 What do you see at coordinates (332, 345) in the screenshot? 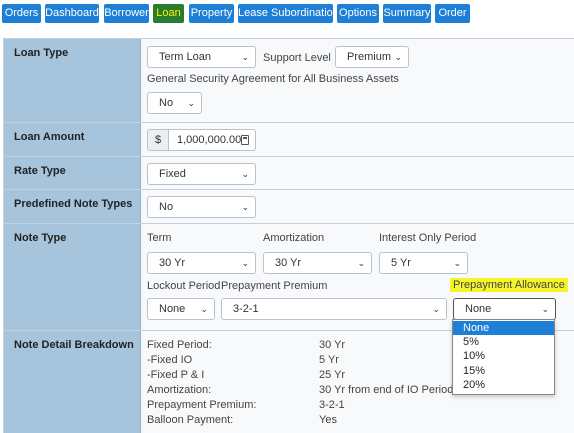
I see `breakdown-value: 30 Yr` at bounding box center [332, 345].